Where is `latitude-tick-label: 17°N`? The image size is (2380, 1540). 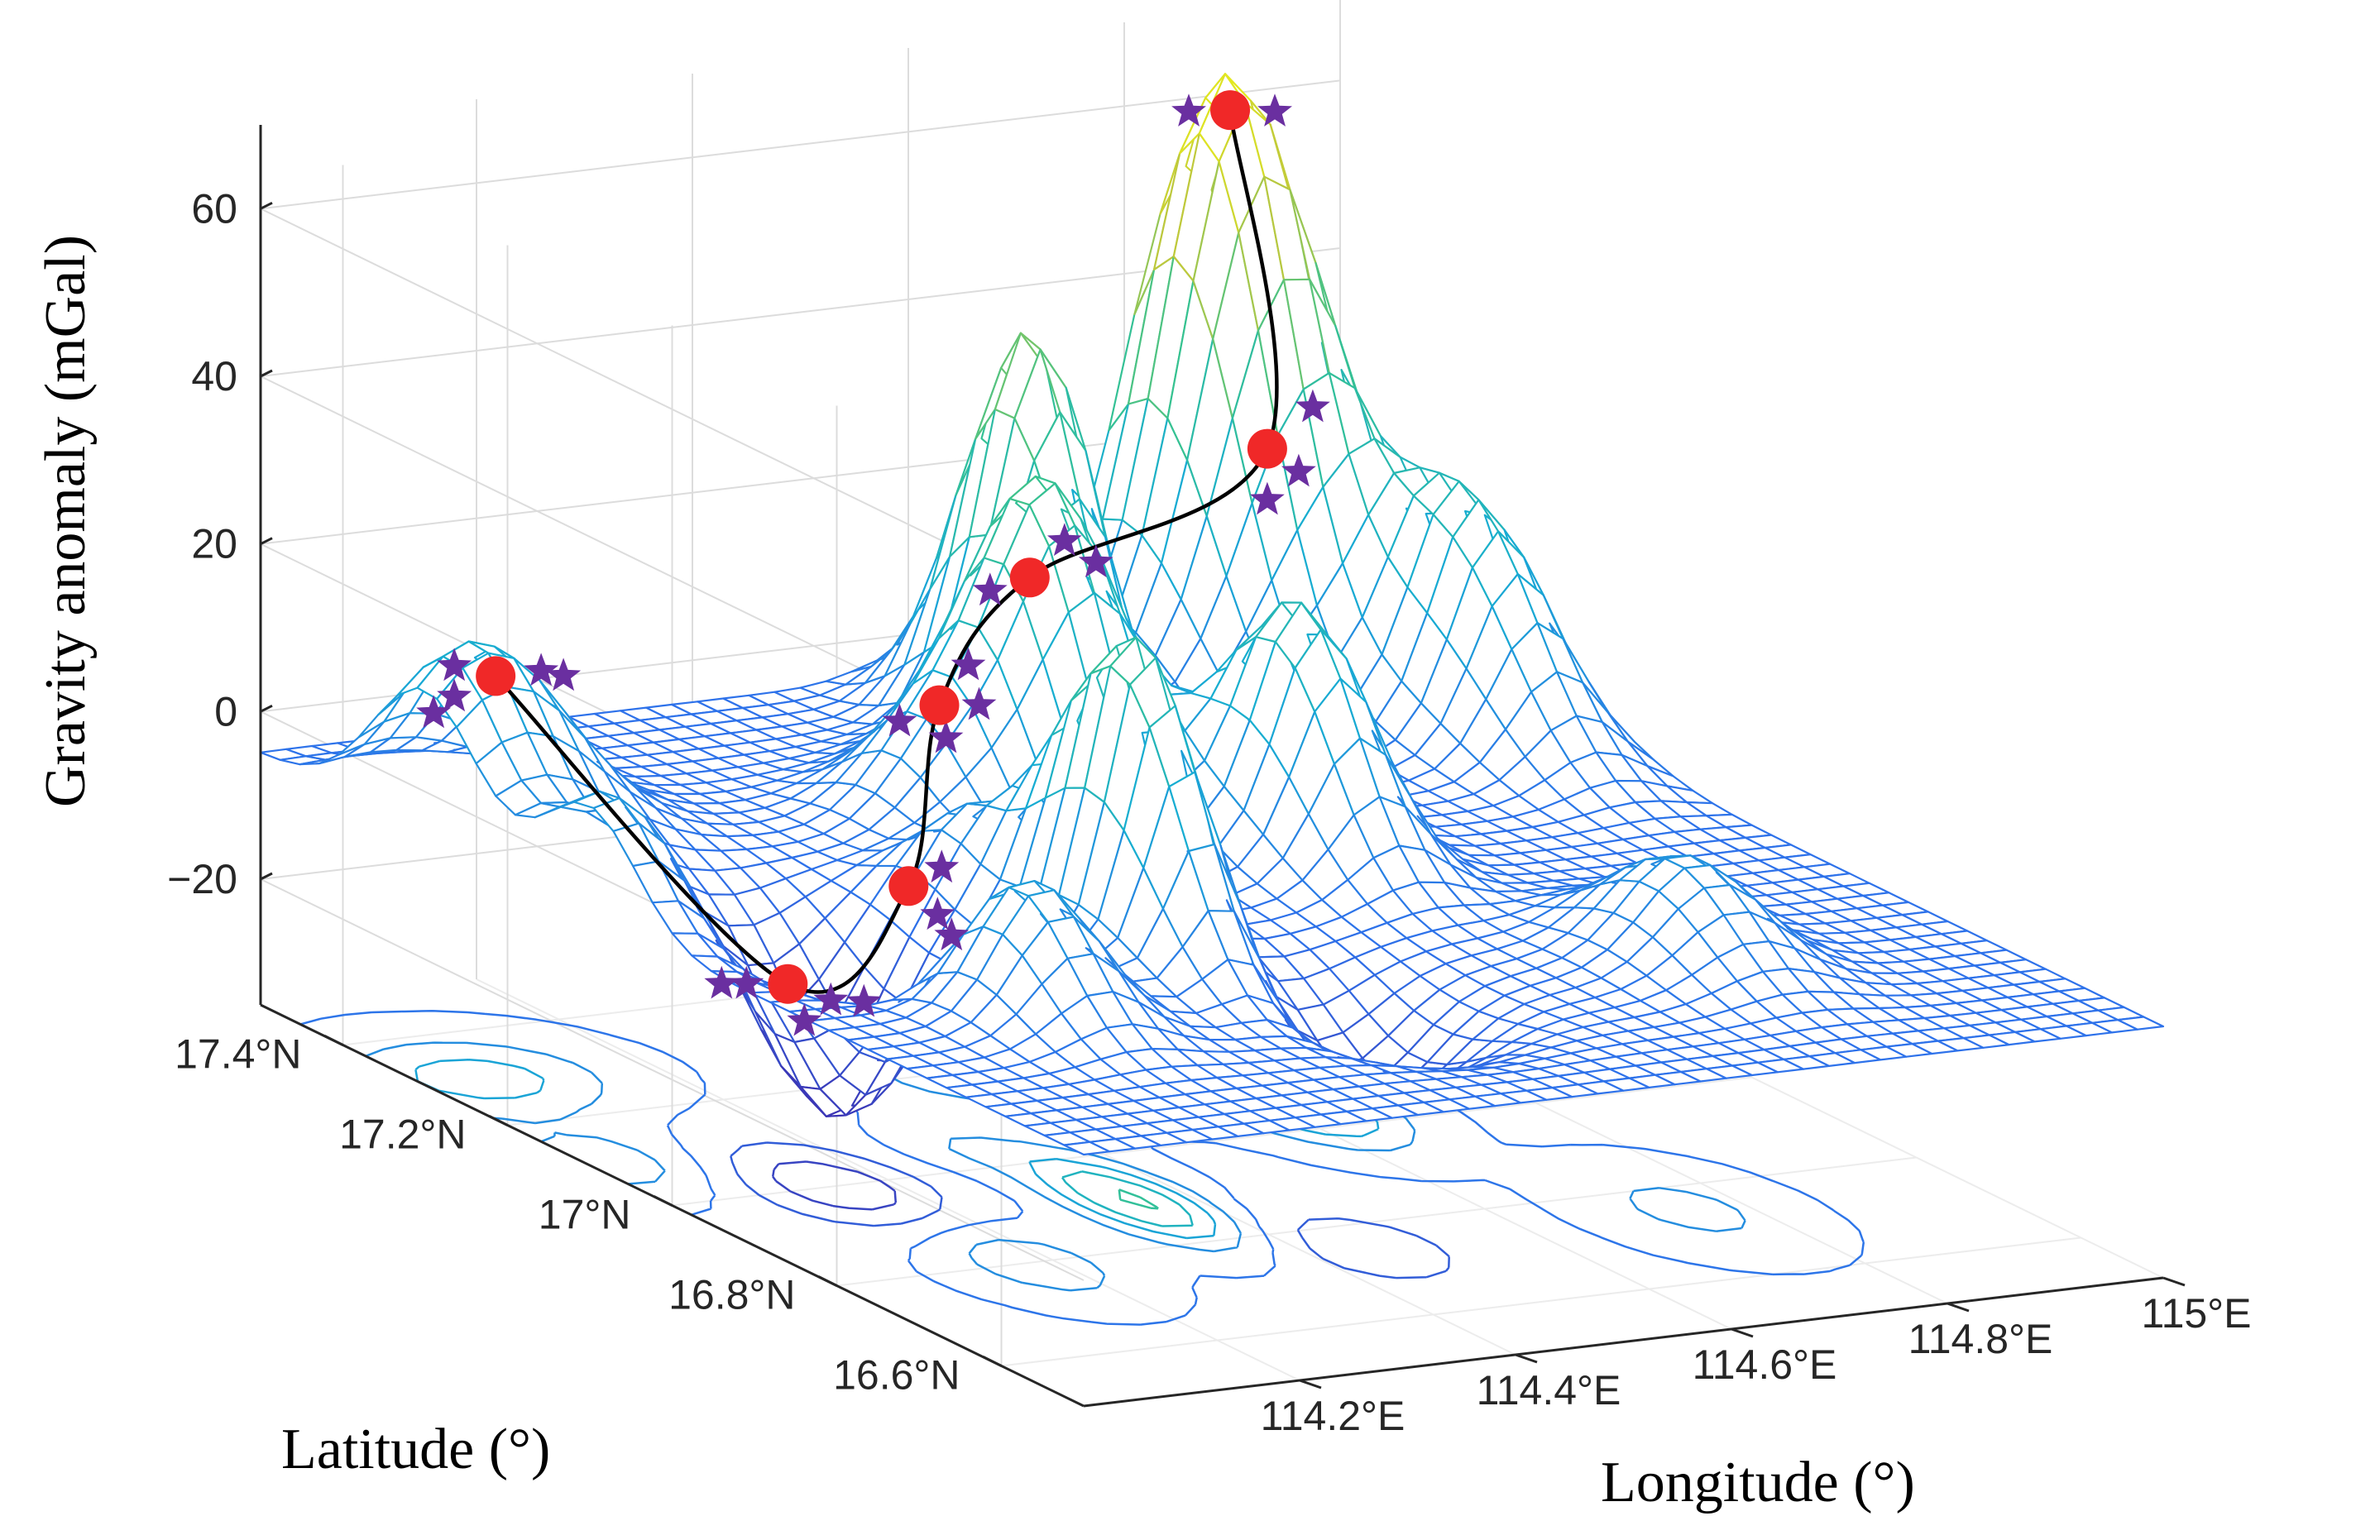 latitude-tick-label: 17°N is located at coordinates (585, 1215).